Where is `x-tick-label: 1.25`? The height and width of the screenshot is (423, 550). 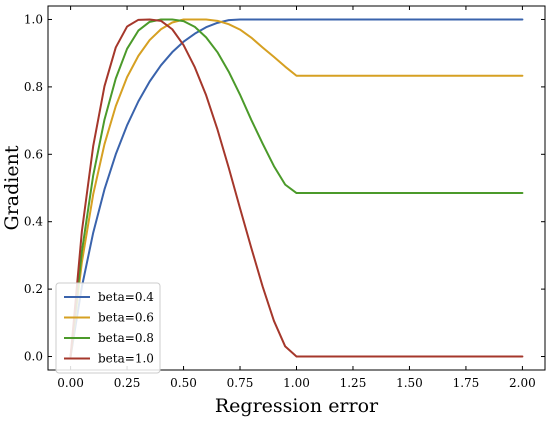
x-tick-label: 1.25 is located at coordinates (353, 383).